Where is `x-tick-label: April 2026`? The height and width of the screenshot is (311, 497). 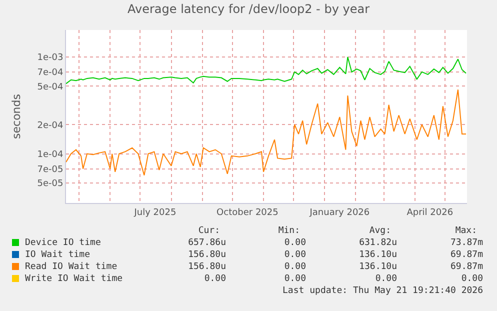 x-tick-label: April 2026 is located at coordinates (430, 213).